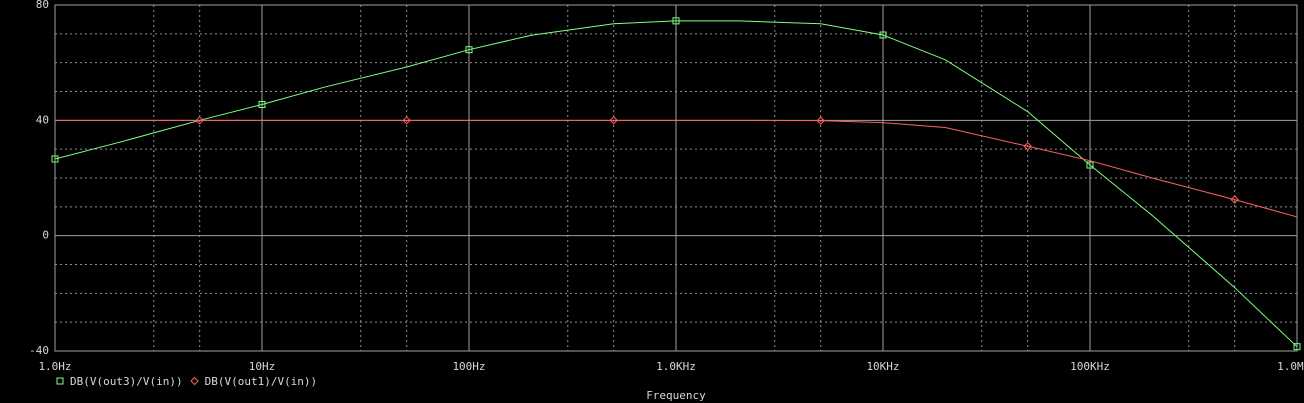 The width and height of the screenshot is (1304, 403). I want to click on x-tick-label: 10Hz, so click(262, 366).